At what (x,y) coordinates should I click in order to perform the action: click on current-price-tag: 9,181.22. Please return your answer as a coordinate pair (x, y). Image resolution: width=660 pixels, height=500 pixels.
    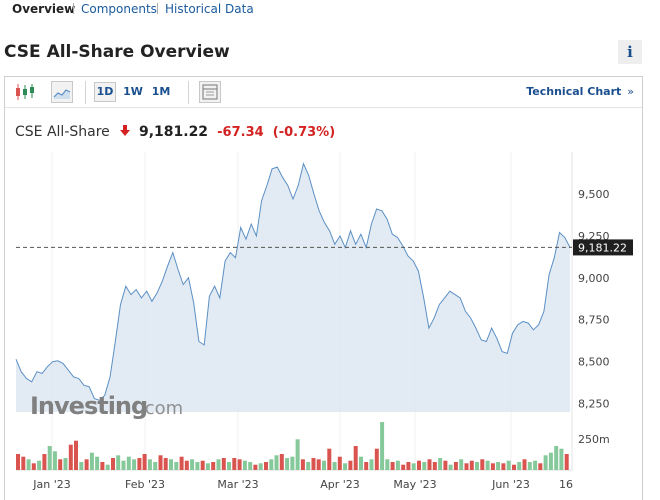
    Looking at the image, I should click on (603, 247).